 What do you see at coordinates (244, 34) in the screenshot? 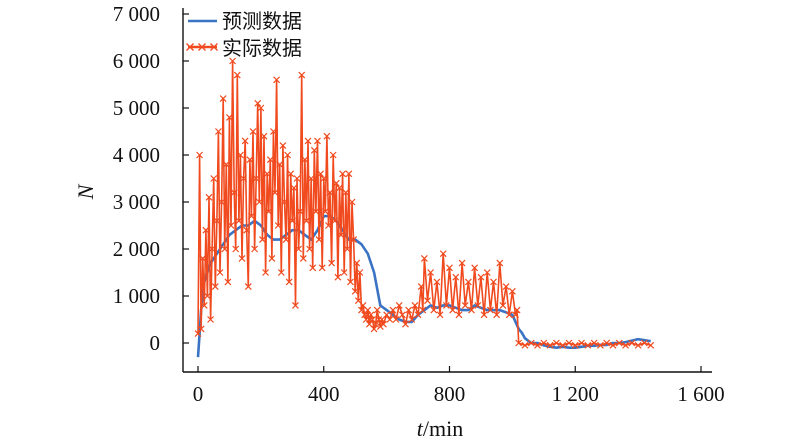
I see `legend: 预测数据 实际数据` at bounding box center [244, 34].